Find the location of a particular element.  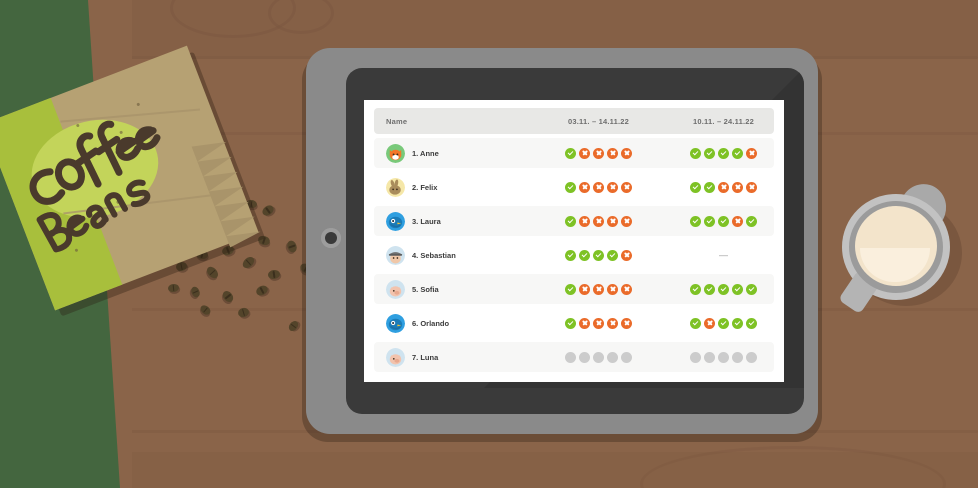

table-row: 1. Anne is located at coordinates (574, 153).